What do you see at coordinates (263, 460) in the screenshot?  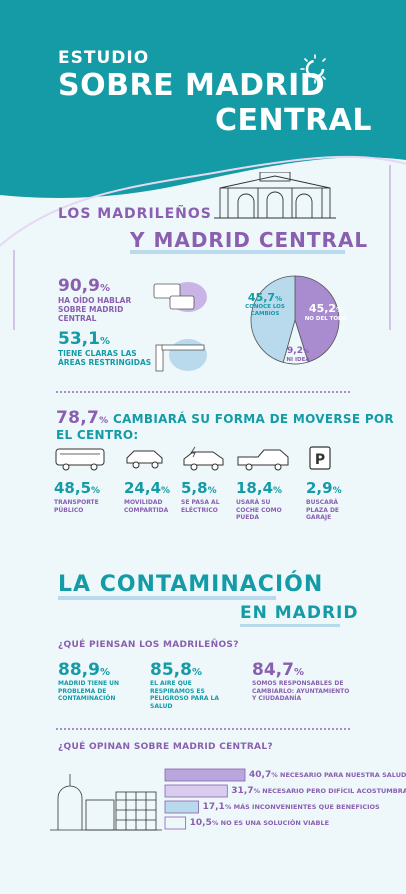 I see `pickup-car-icon` at bounding box center [263, 460].